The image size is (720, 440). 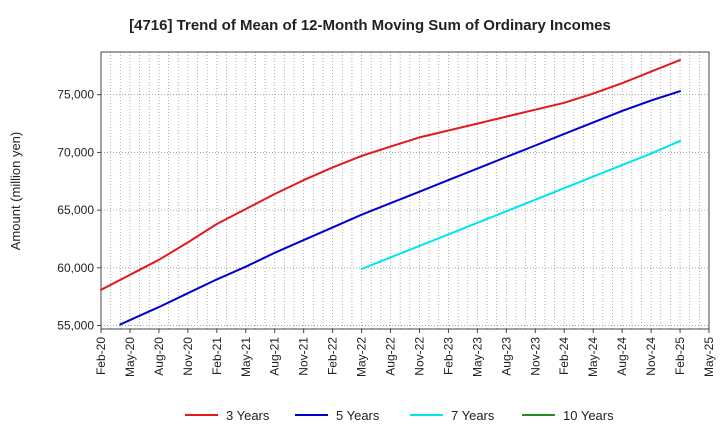 What do you see at coordinates (535, 356) in the screenshot?
I see `x-tick-label: Nov-23` at bounding box center [535, 356].